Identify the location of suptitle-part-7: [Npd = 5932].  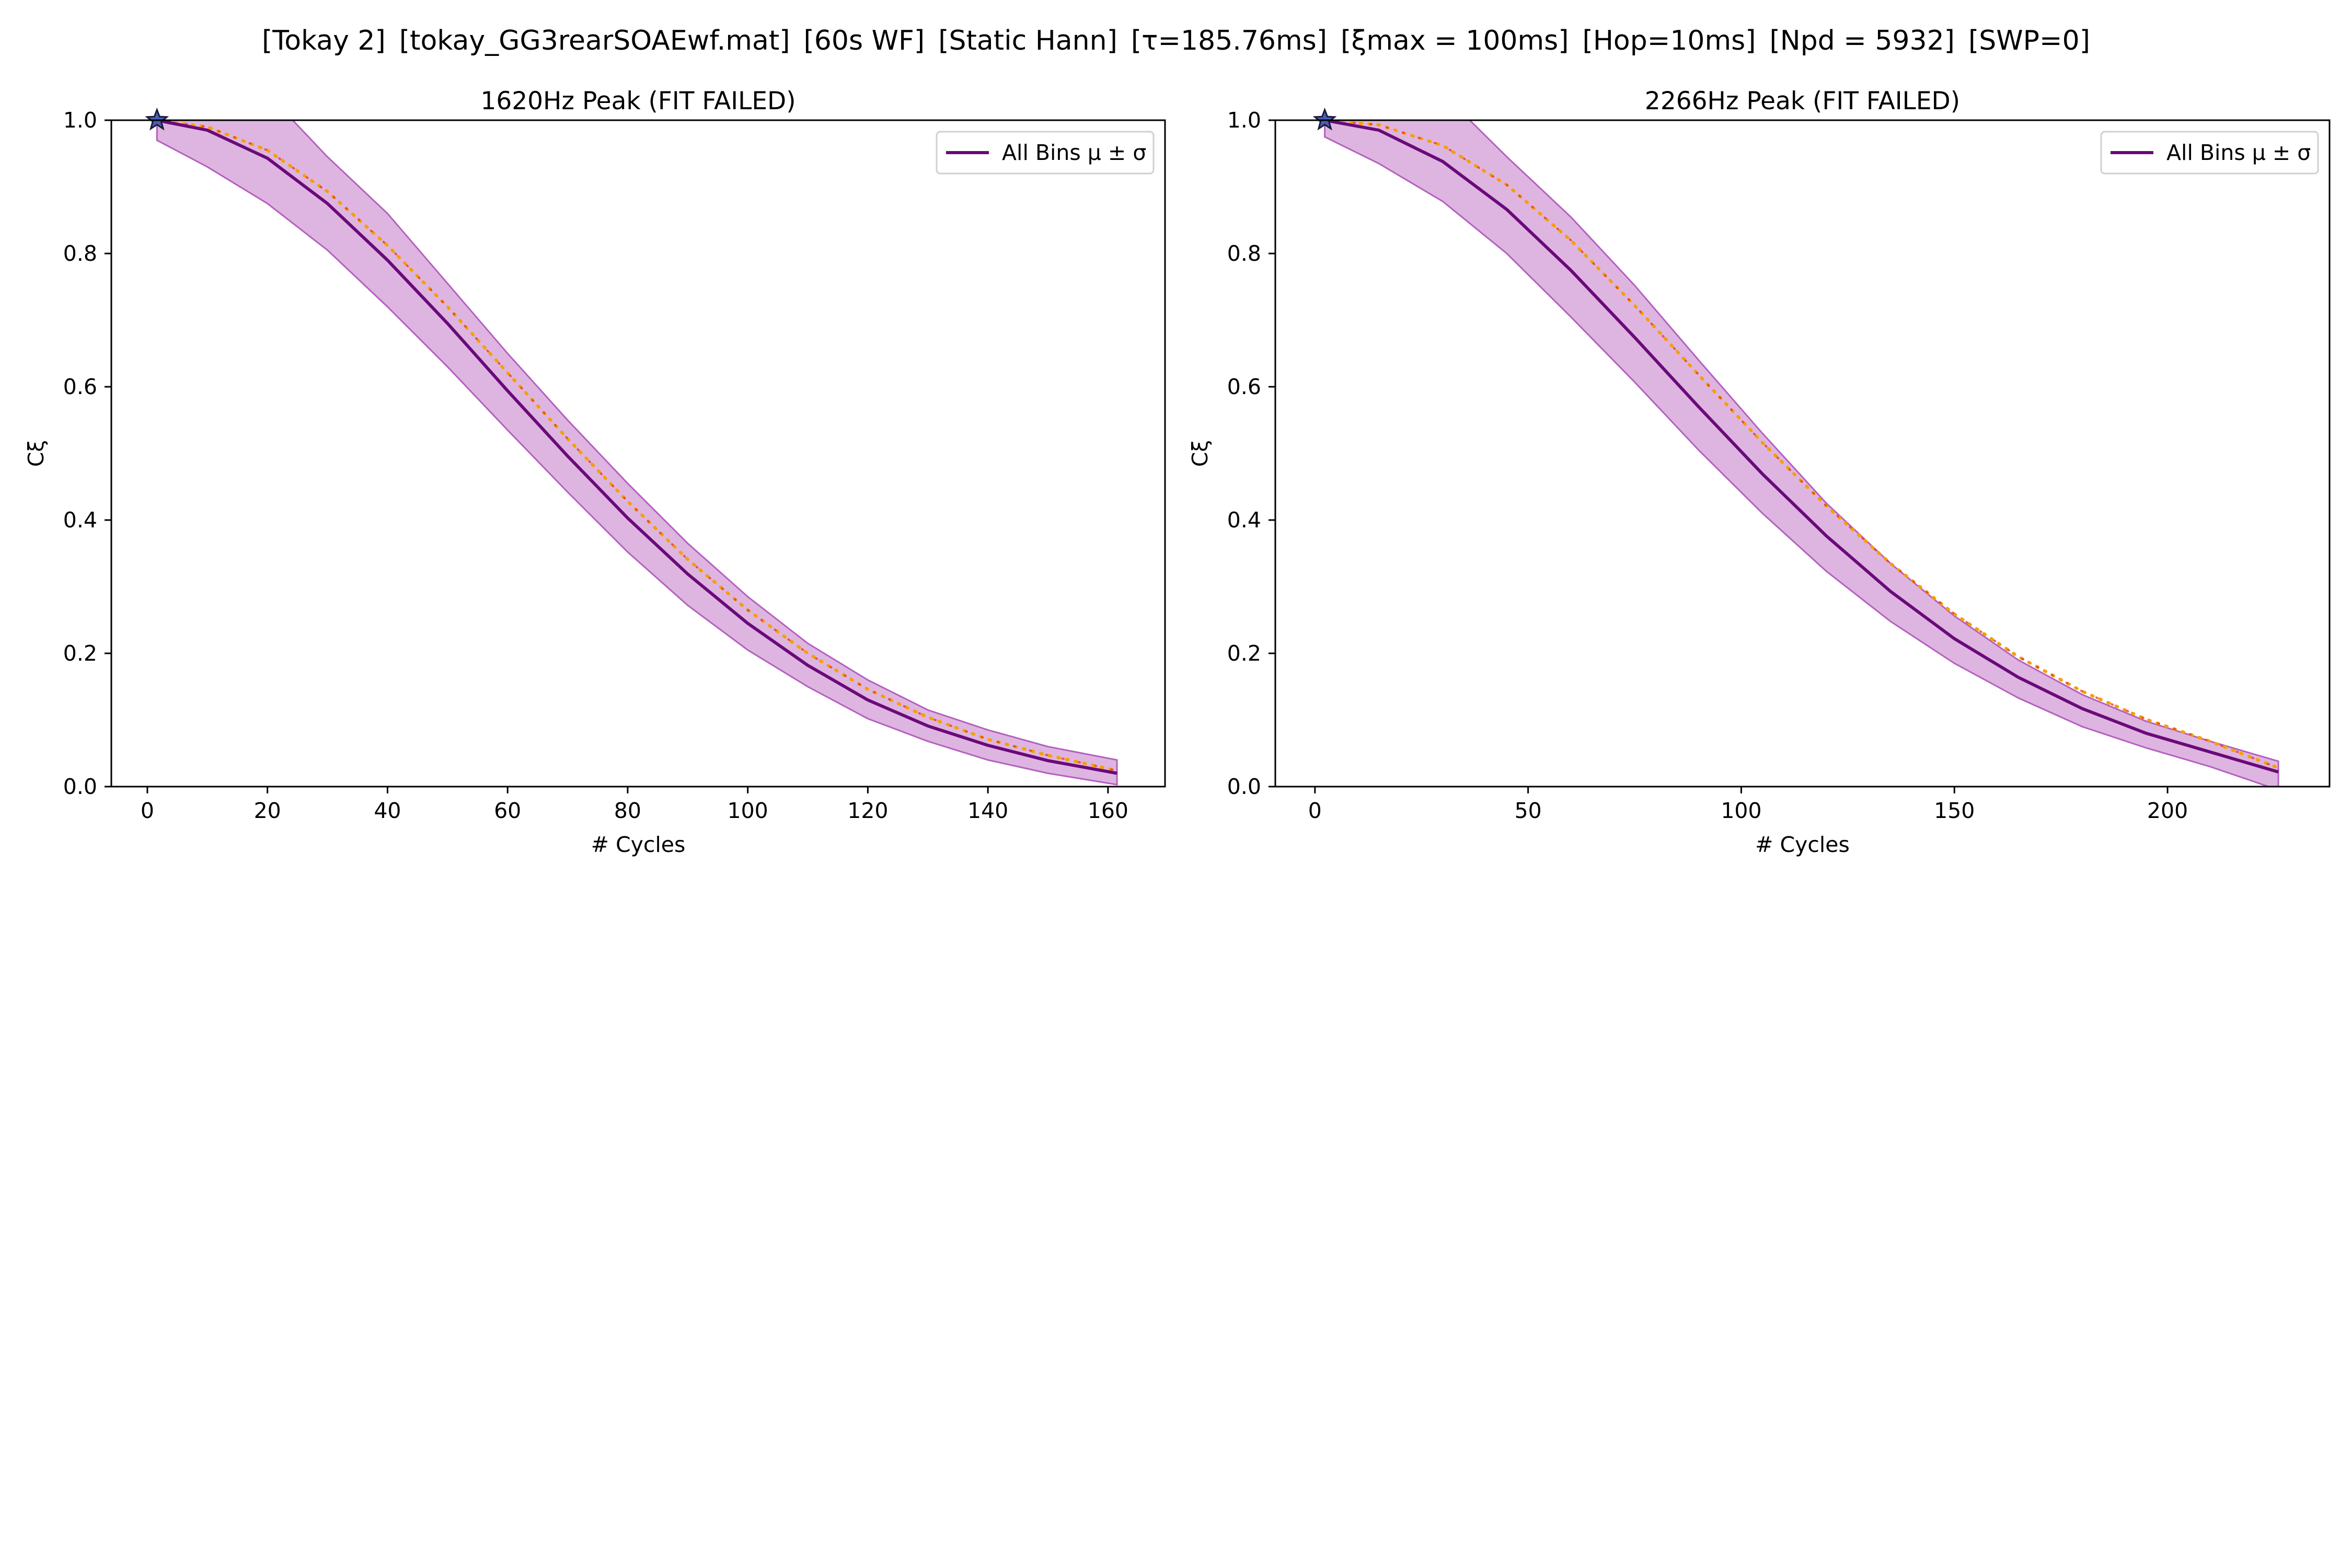
(1862, 40).